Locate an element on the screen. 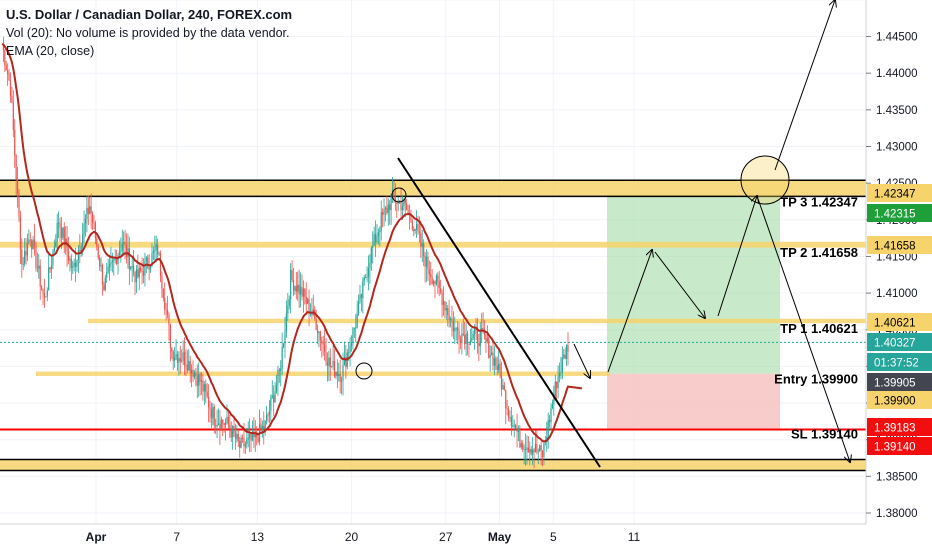 The width and height of the screenshot is (932, 550). ema-indicator-label: EMA (20, close) is located at coordinates (50, 51).